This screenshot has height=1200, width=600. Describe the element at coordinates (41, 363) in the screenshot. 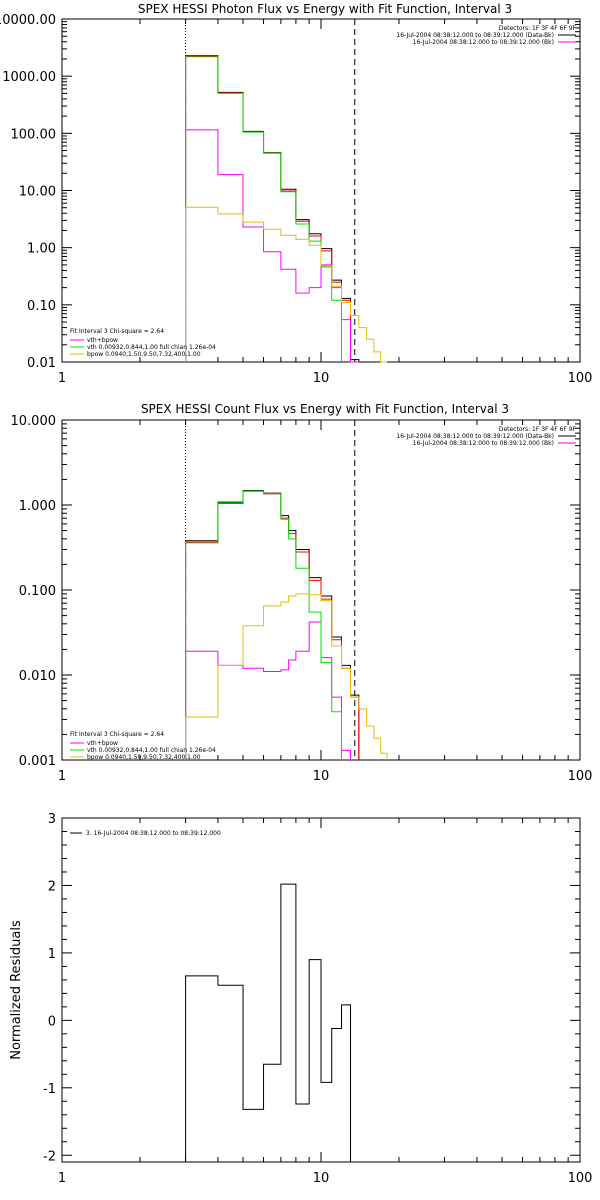

I see `photon-flux-y-tick-label: 0.01` at that location.